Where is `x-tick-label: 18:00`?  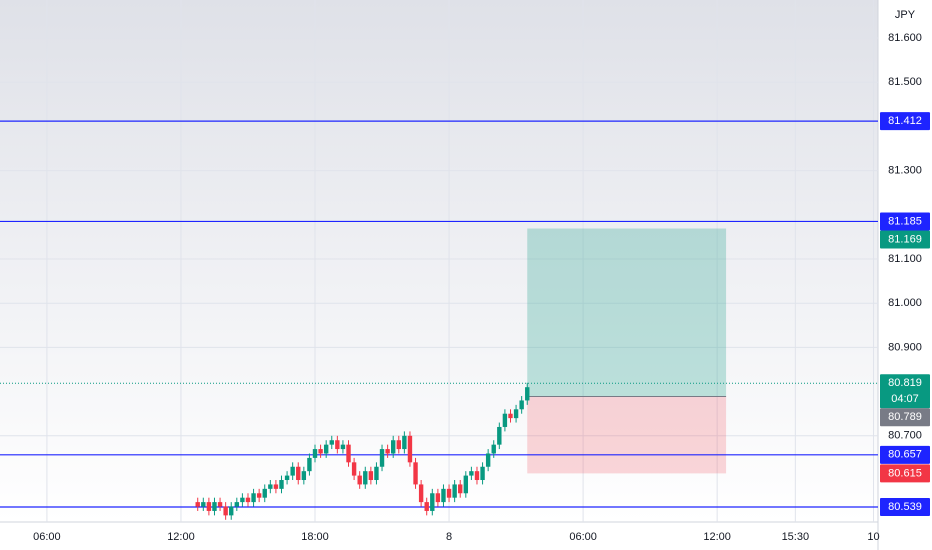
x-tick-label: 18:00 is located at coordinates (315, 537).